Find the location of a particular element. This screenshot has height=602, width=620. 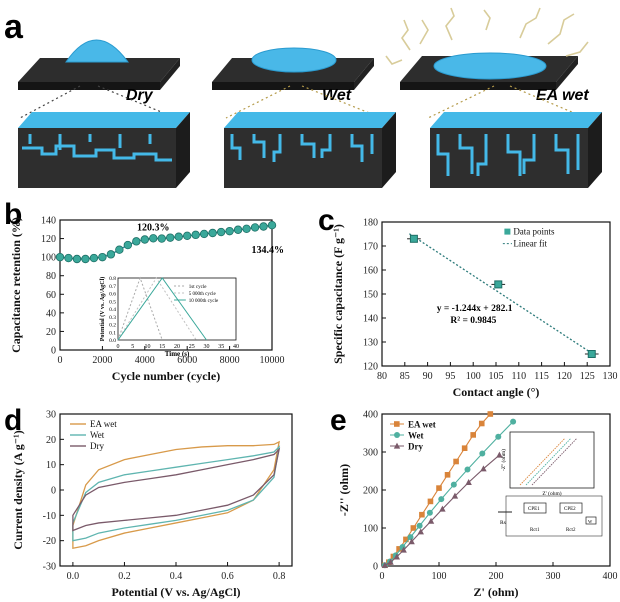

inset-frame is located at coordinates (177, 309).